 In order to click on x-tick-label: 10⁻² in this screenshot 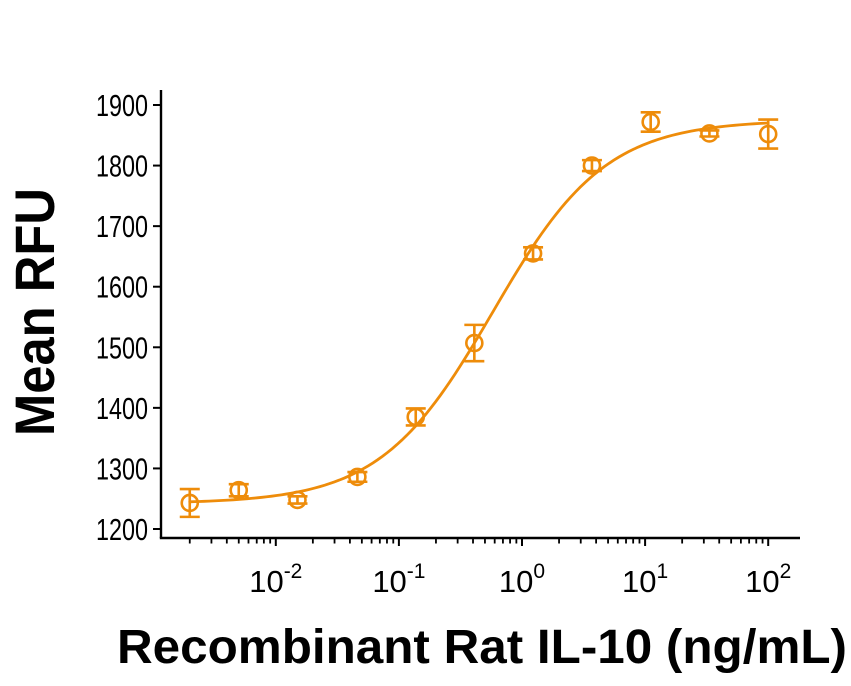, I will do `click(275, 579)`.